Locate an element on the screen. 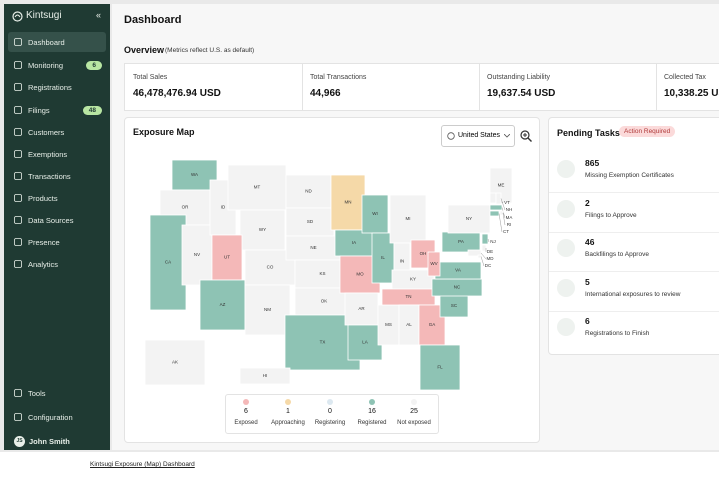 This screenshot has width=719, height=480. nav-item: Dashboard is located at coordinates (57, 42).